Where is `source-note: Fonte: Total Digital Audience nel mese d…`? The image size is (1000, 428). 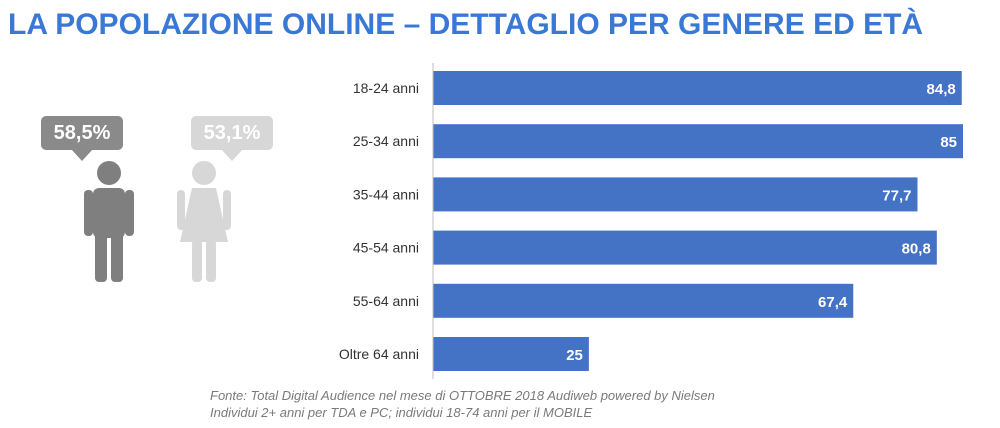
source-note: Fonte: Total Digital Audience nel mese d… is located at coordinates (462, 404).